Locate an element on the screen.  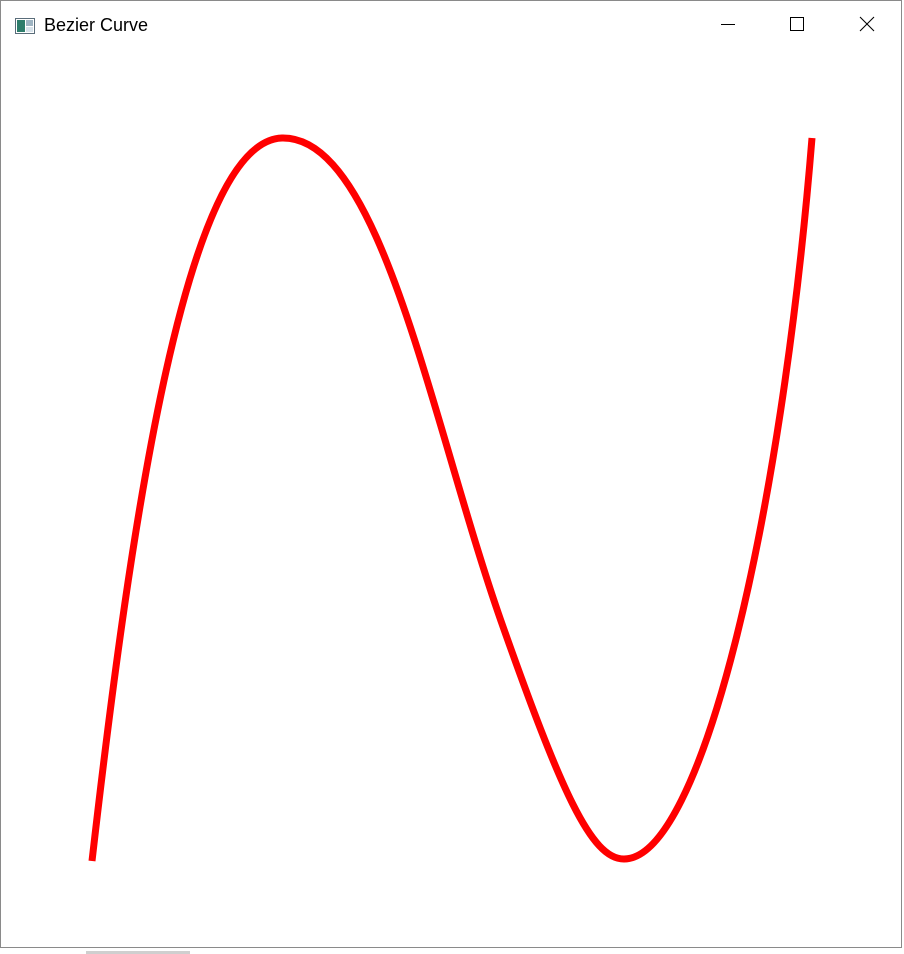
close-button is located at coordinates (867, 26).